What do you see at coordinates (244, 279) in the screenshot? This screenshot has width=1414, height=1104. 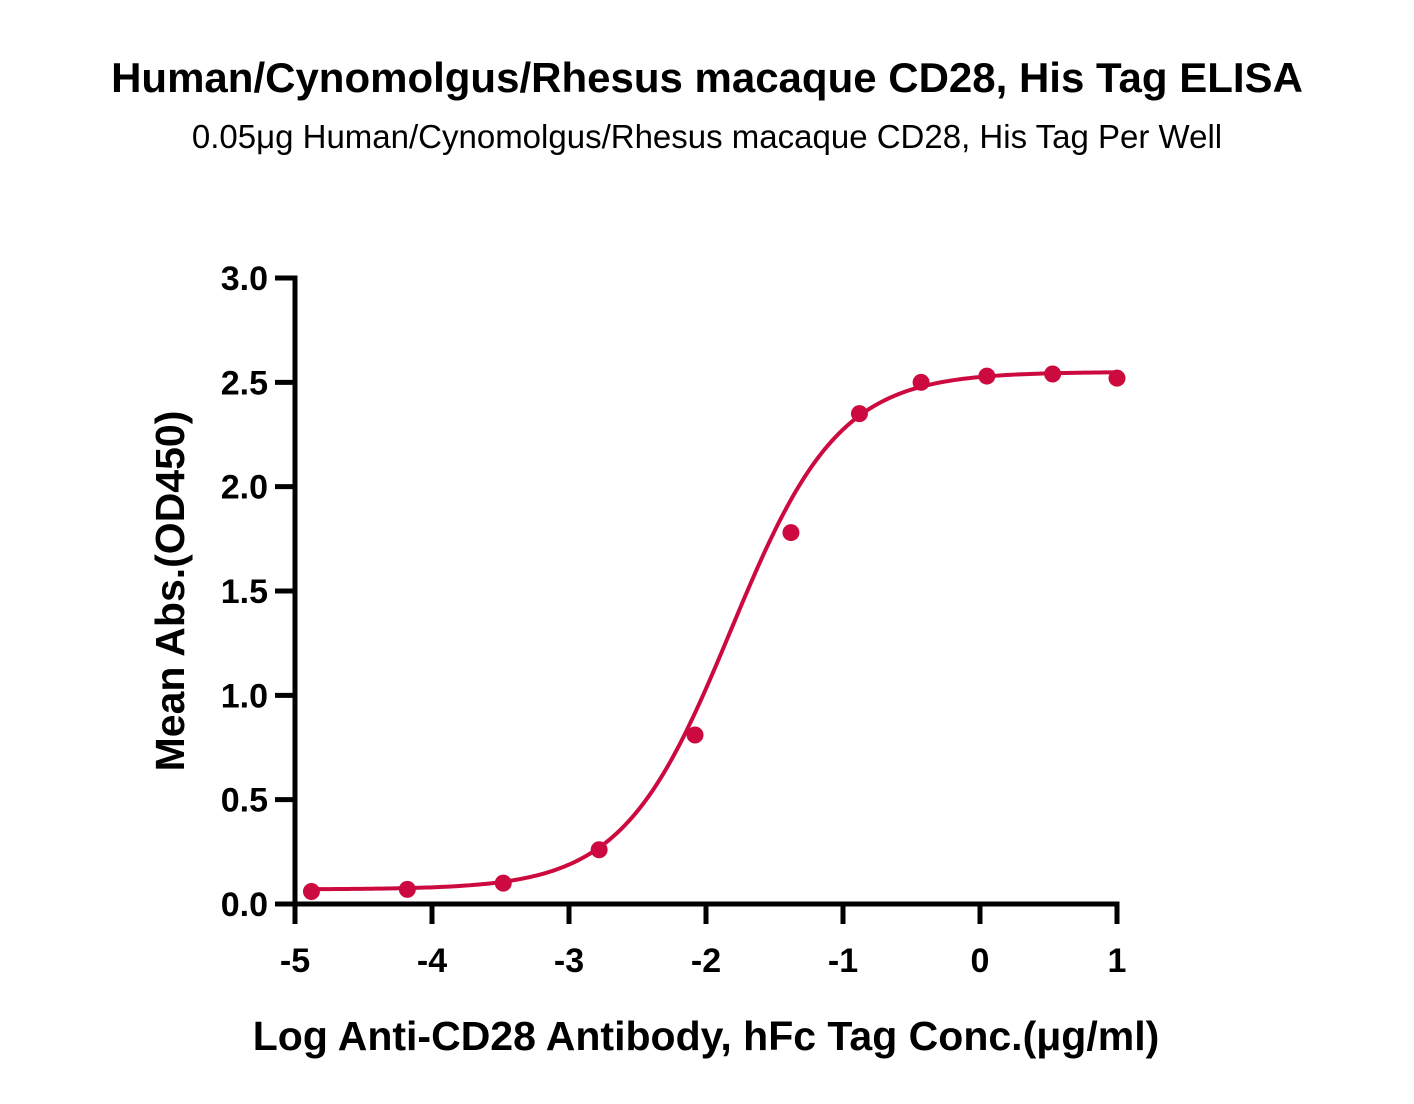 I see `y-tick-label: 3.0` at bounding box center [244, 279].